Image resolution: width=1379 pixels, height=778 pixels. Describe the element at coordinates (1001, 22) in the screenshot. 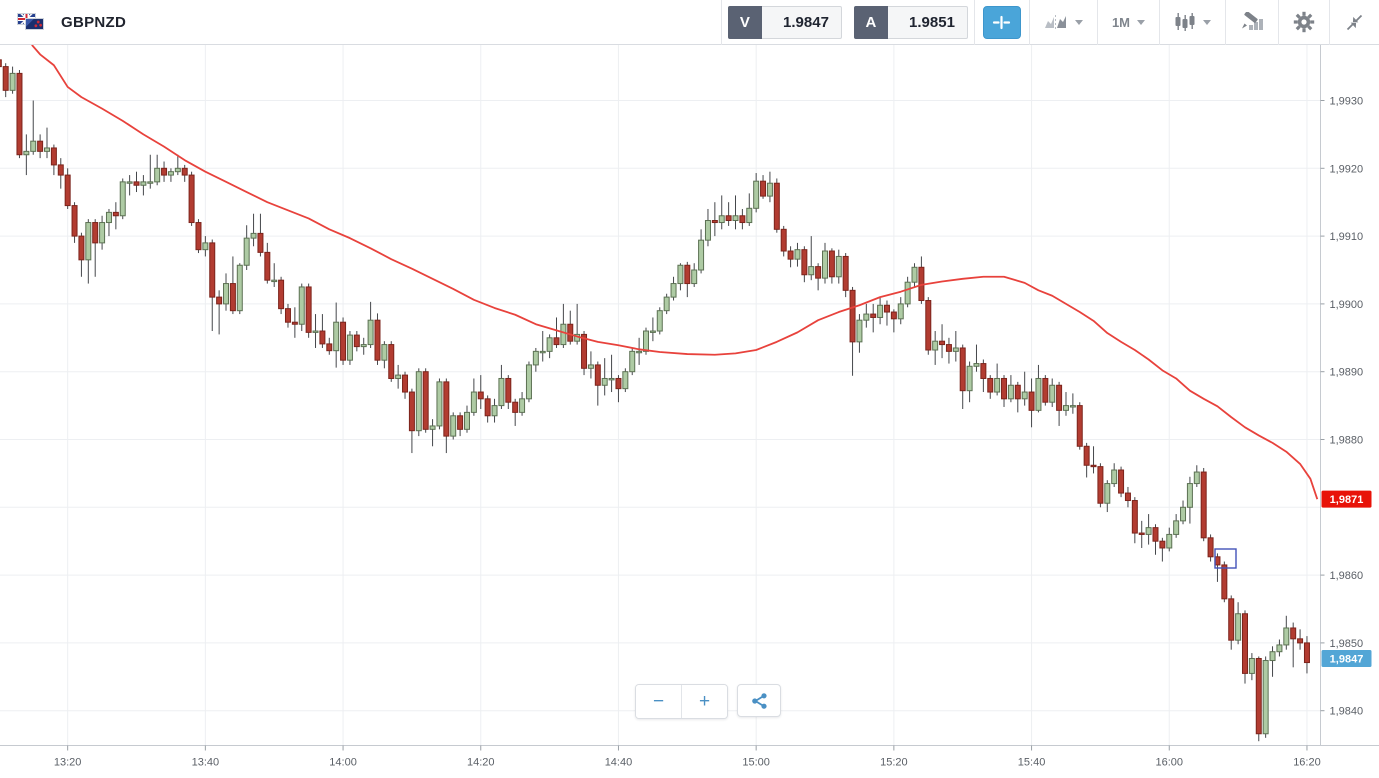

I see `crosshair-button` at that location.